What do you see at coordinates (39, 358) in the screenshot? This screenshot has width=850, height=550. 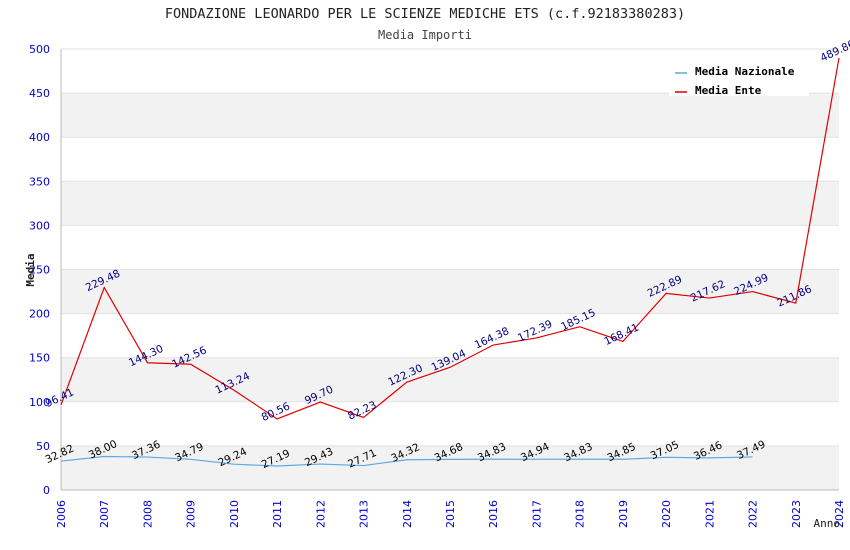 I see `y-tick-label: 150` at bounding box center [39, 358].